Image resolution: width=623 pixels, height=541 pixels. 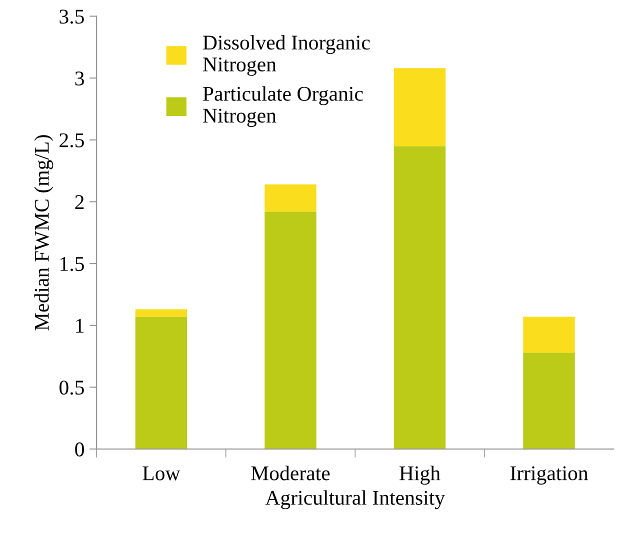 What do you see at coordinates (549, 475) in the screenshot?
I see `x-tick-label: Irrigation` at bounding box center [549, 475].